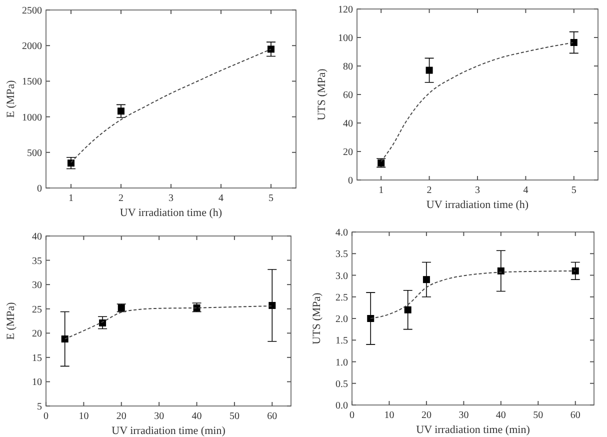  What do you see at coordinates (342, 298) in the screenshot?
I see `y-tick-label: 2.5` at bounding box center [342, 298].